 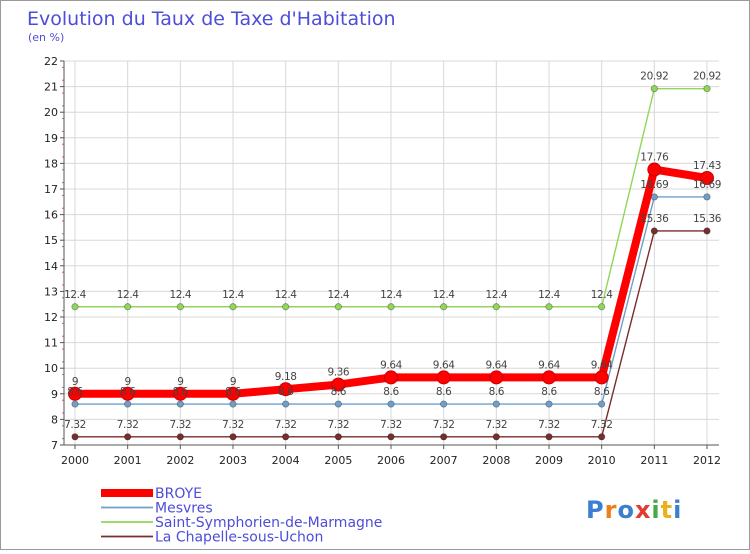 I want to click on y-tick-label: 13, so click(x=51, y=291).